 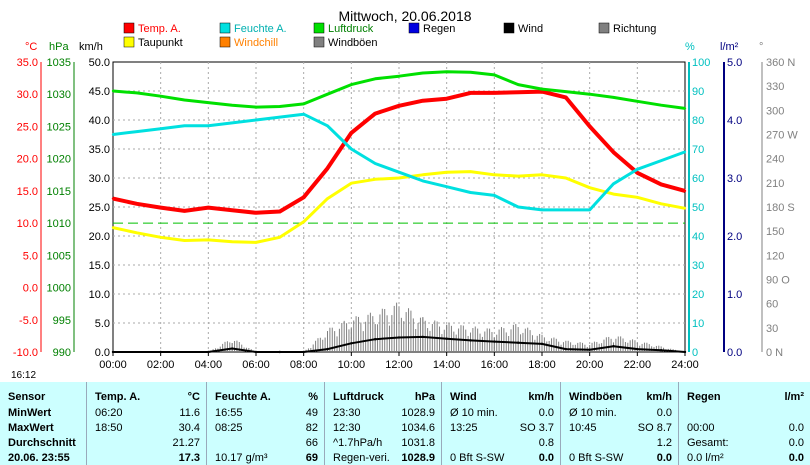 I want to click on x-tick-label: 16:00, so click(x=495, y=365).